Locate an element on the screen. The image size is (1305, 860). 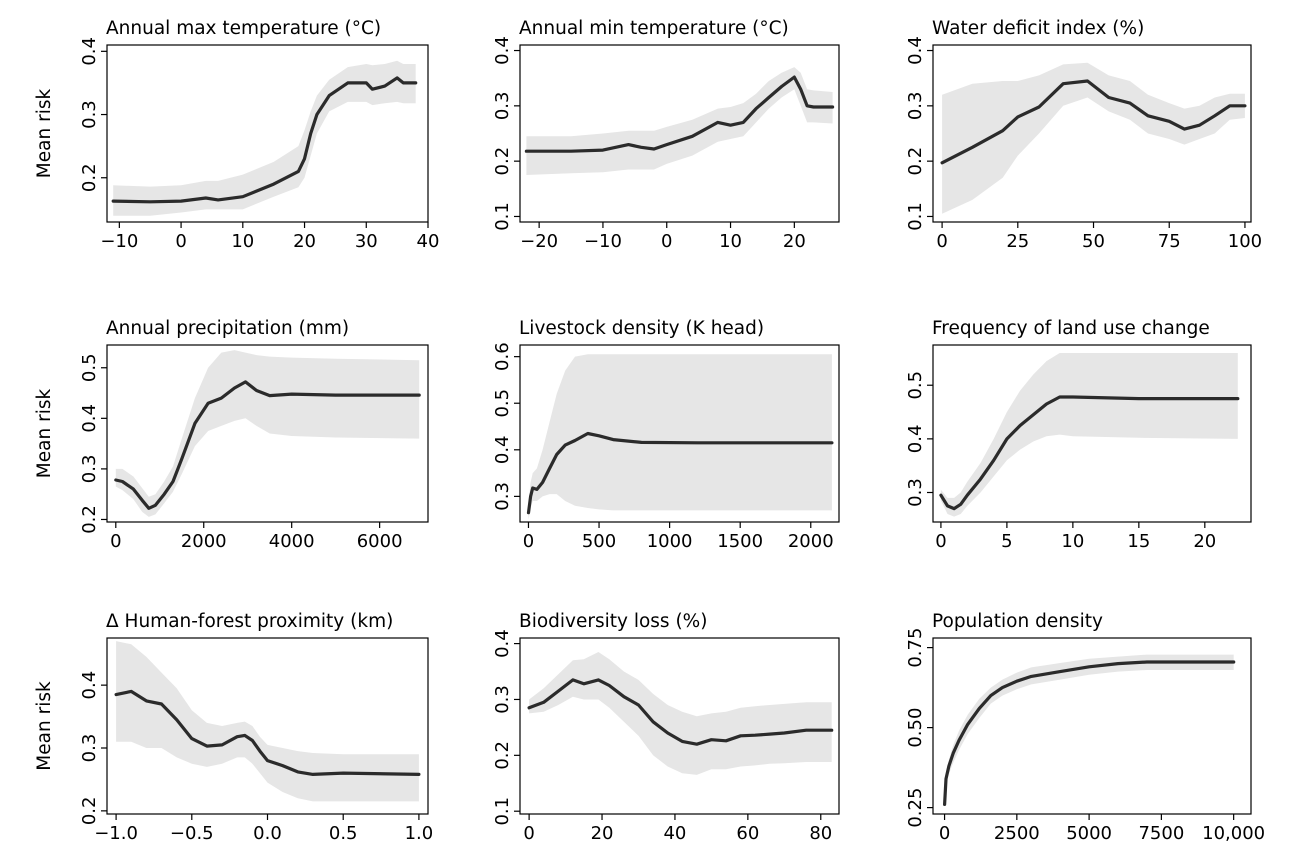
x-tick-label: −0.5 is located at coordinates (192, 833).